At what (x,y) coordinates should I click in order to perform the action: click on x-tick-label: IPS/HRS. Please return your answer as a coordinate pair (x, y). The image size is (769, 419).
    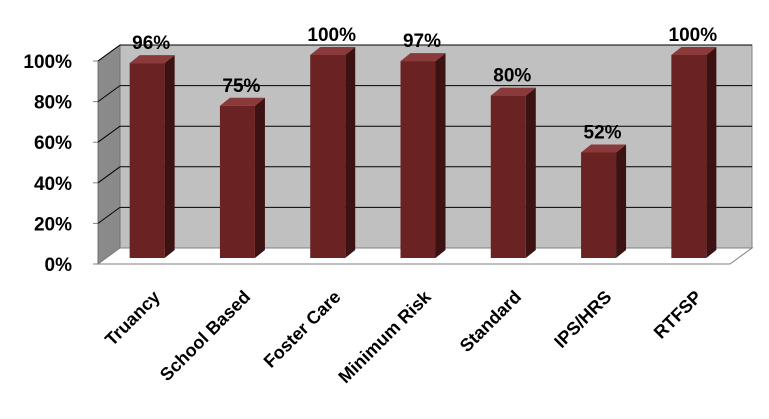
    Looking at the image, I should click on (582, 319).